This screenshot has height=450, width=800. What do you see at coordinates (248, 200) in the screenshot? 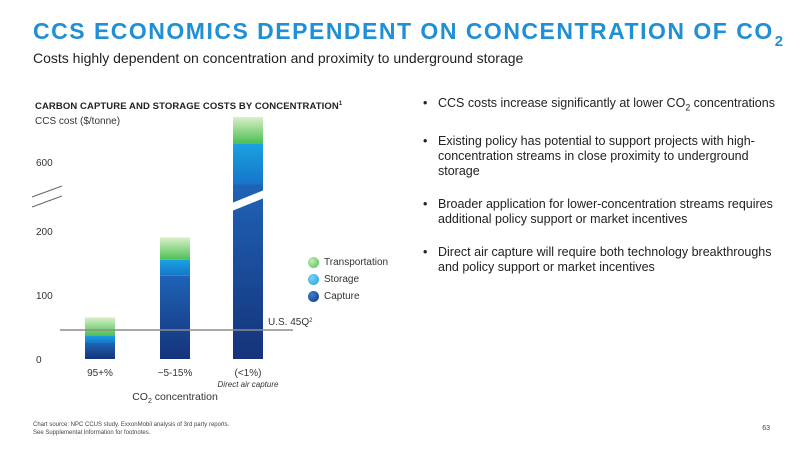
I see `bar-break-cut` at bounding box center [248, 200].